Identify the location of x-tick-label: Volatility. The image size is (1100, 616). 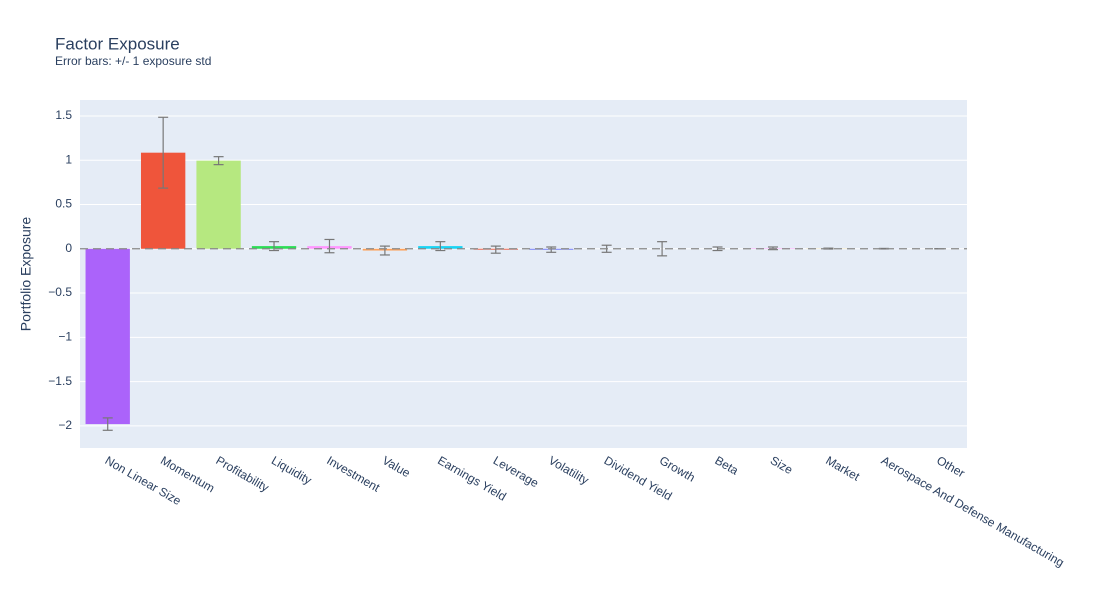
(568, 470).